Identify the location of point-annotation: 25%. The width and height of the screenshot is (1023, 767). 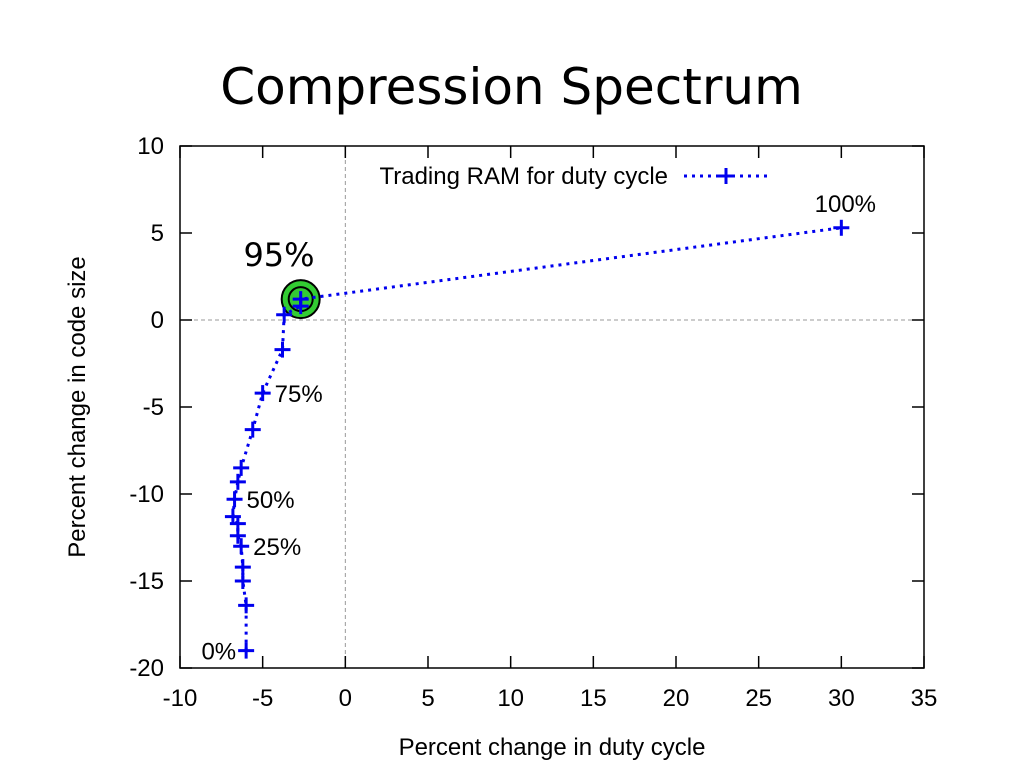
(277, 547).